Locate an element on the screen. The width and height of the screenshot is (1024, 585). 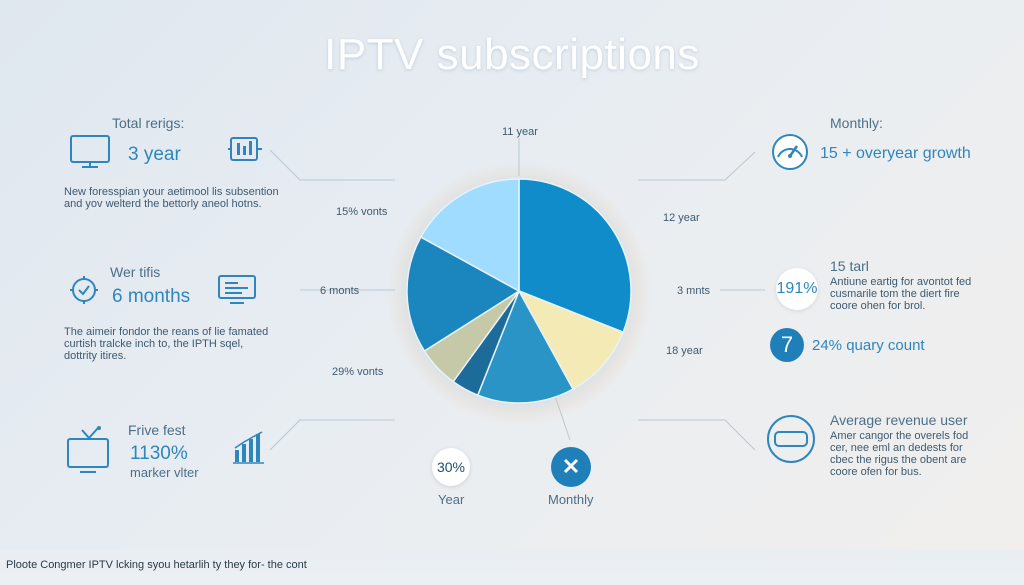
total-value: 3 year is located at coordinates (154, 154).